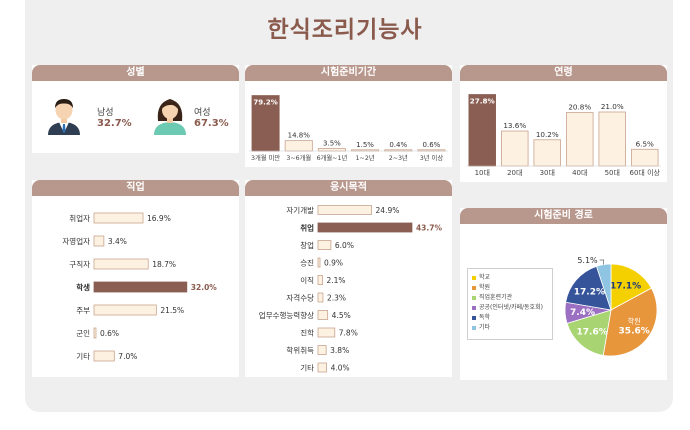  I want to click on job-value-label: 7.0%, so click(127, 356).